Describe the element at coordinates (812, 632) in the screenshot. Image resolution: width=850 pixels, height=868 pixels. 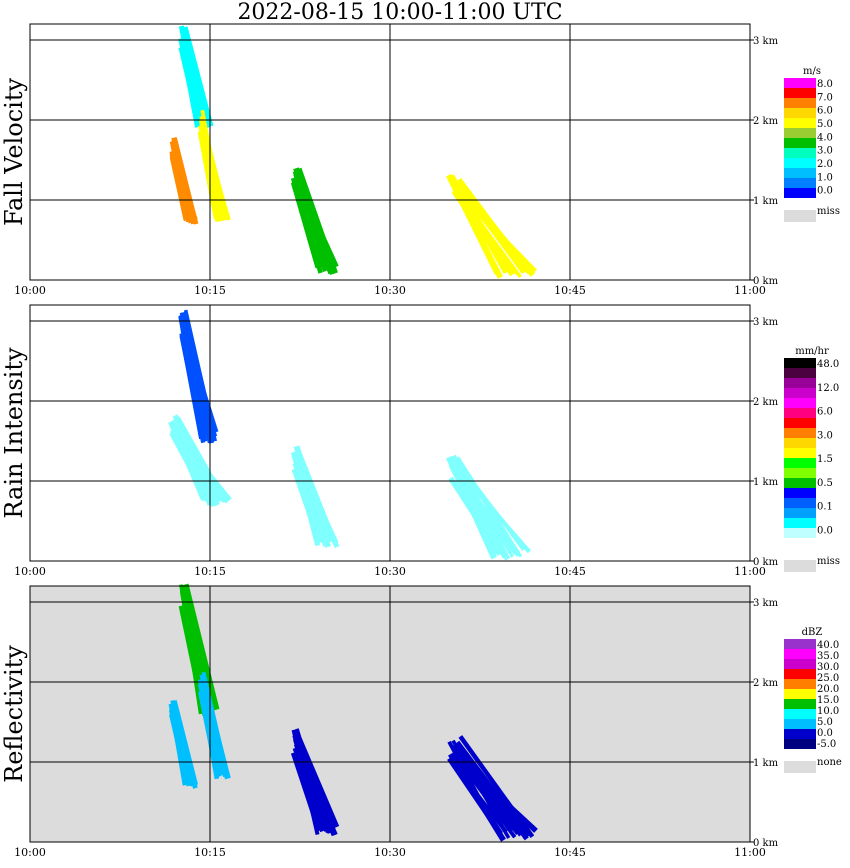
I see `colorbar-unit: dBZ` at that location.